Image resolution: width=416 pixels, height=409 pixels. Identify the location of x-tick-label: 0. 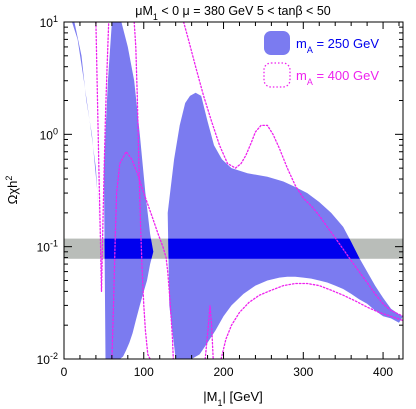
(64, 372).